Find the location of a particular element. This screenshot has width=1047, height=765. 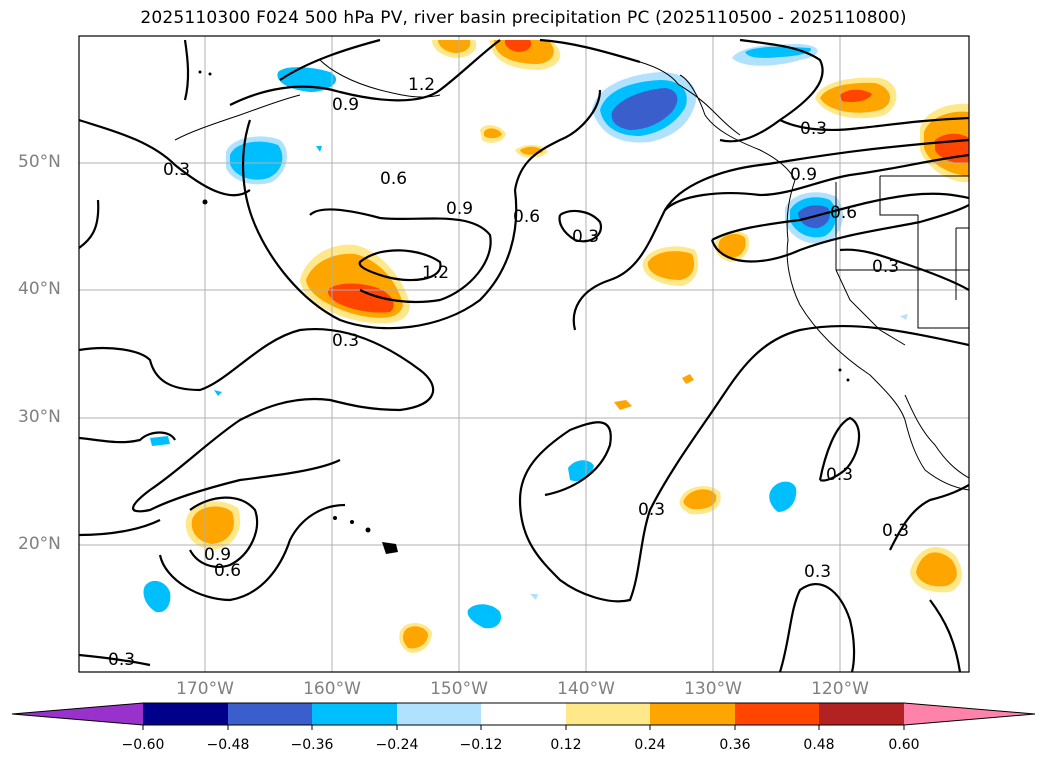

lat-label: 30°N is located at coordinates (39, 417).